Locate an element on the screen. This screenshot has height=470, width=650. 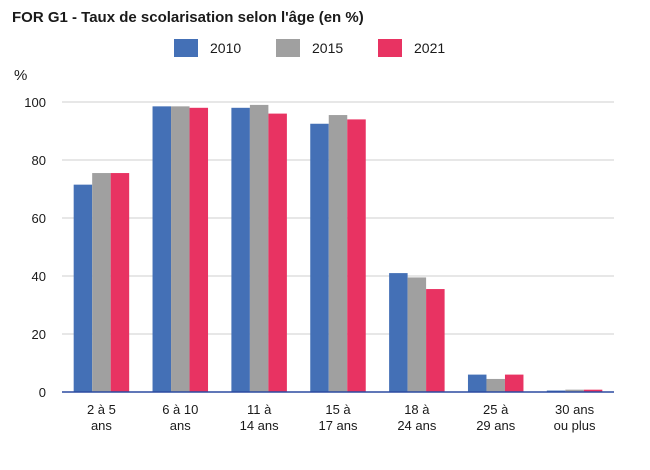
legend-swatch-2015 is located at coordinates (288, 48).